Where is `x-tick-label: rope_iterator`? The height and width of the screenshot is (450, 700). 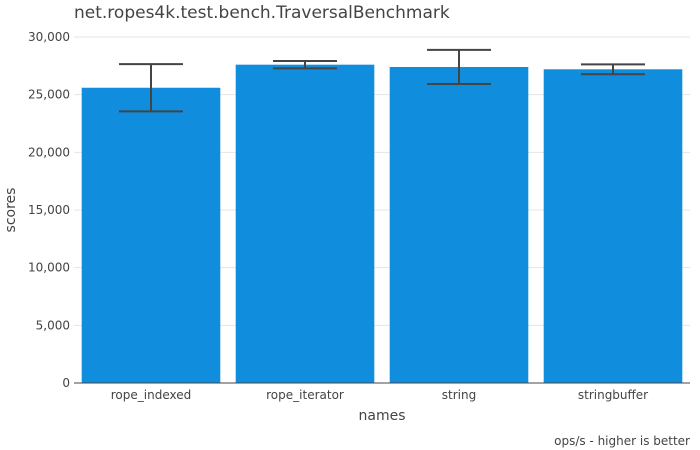 x-tick-label: rope_iterator is located at coordinates (305, 395).